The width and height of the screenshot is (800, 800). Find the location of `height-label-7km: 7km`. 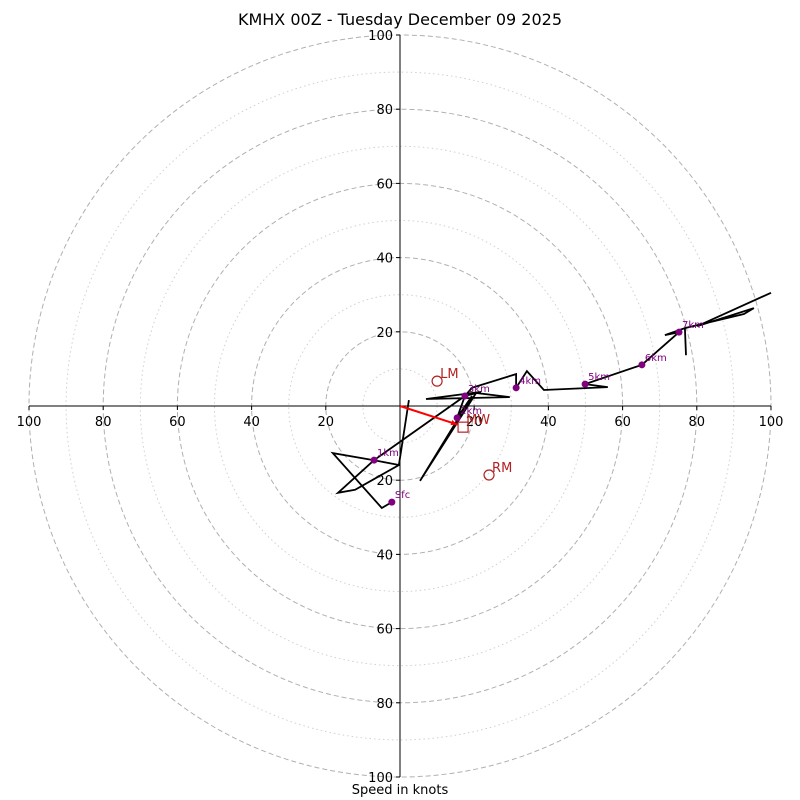

height-label-7km: 7km is located at coordinates (693, 325).